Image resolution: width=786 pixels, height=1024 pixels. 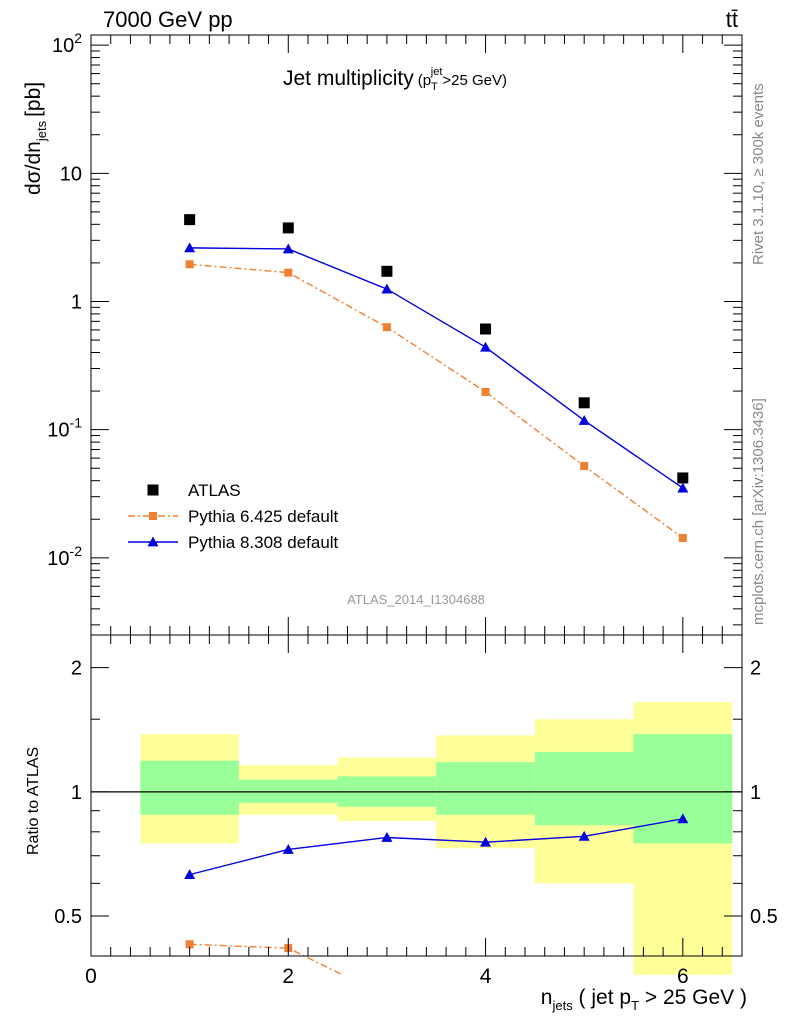 What do you see at coordinates (168, 19) in the screenshot?
I see `energy-label: 7000 GeV pp` at bounding box center [168, 19].